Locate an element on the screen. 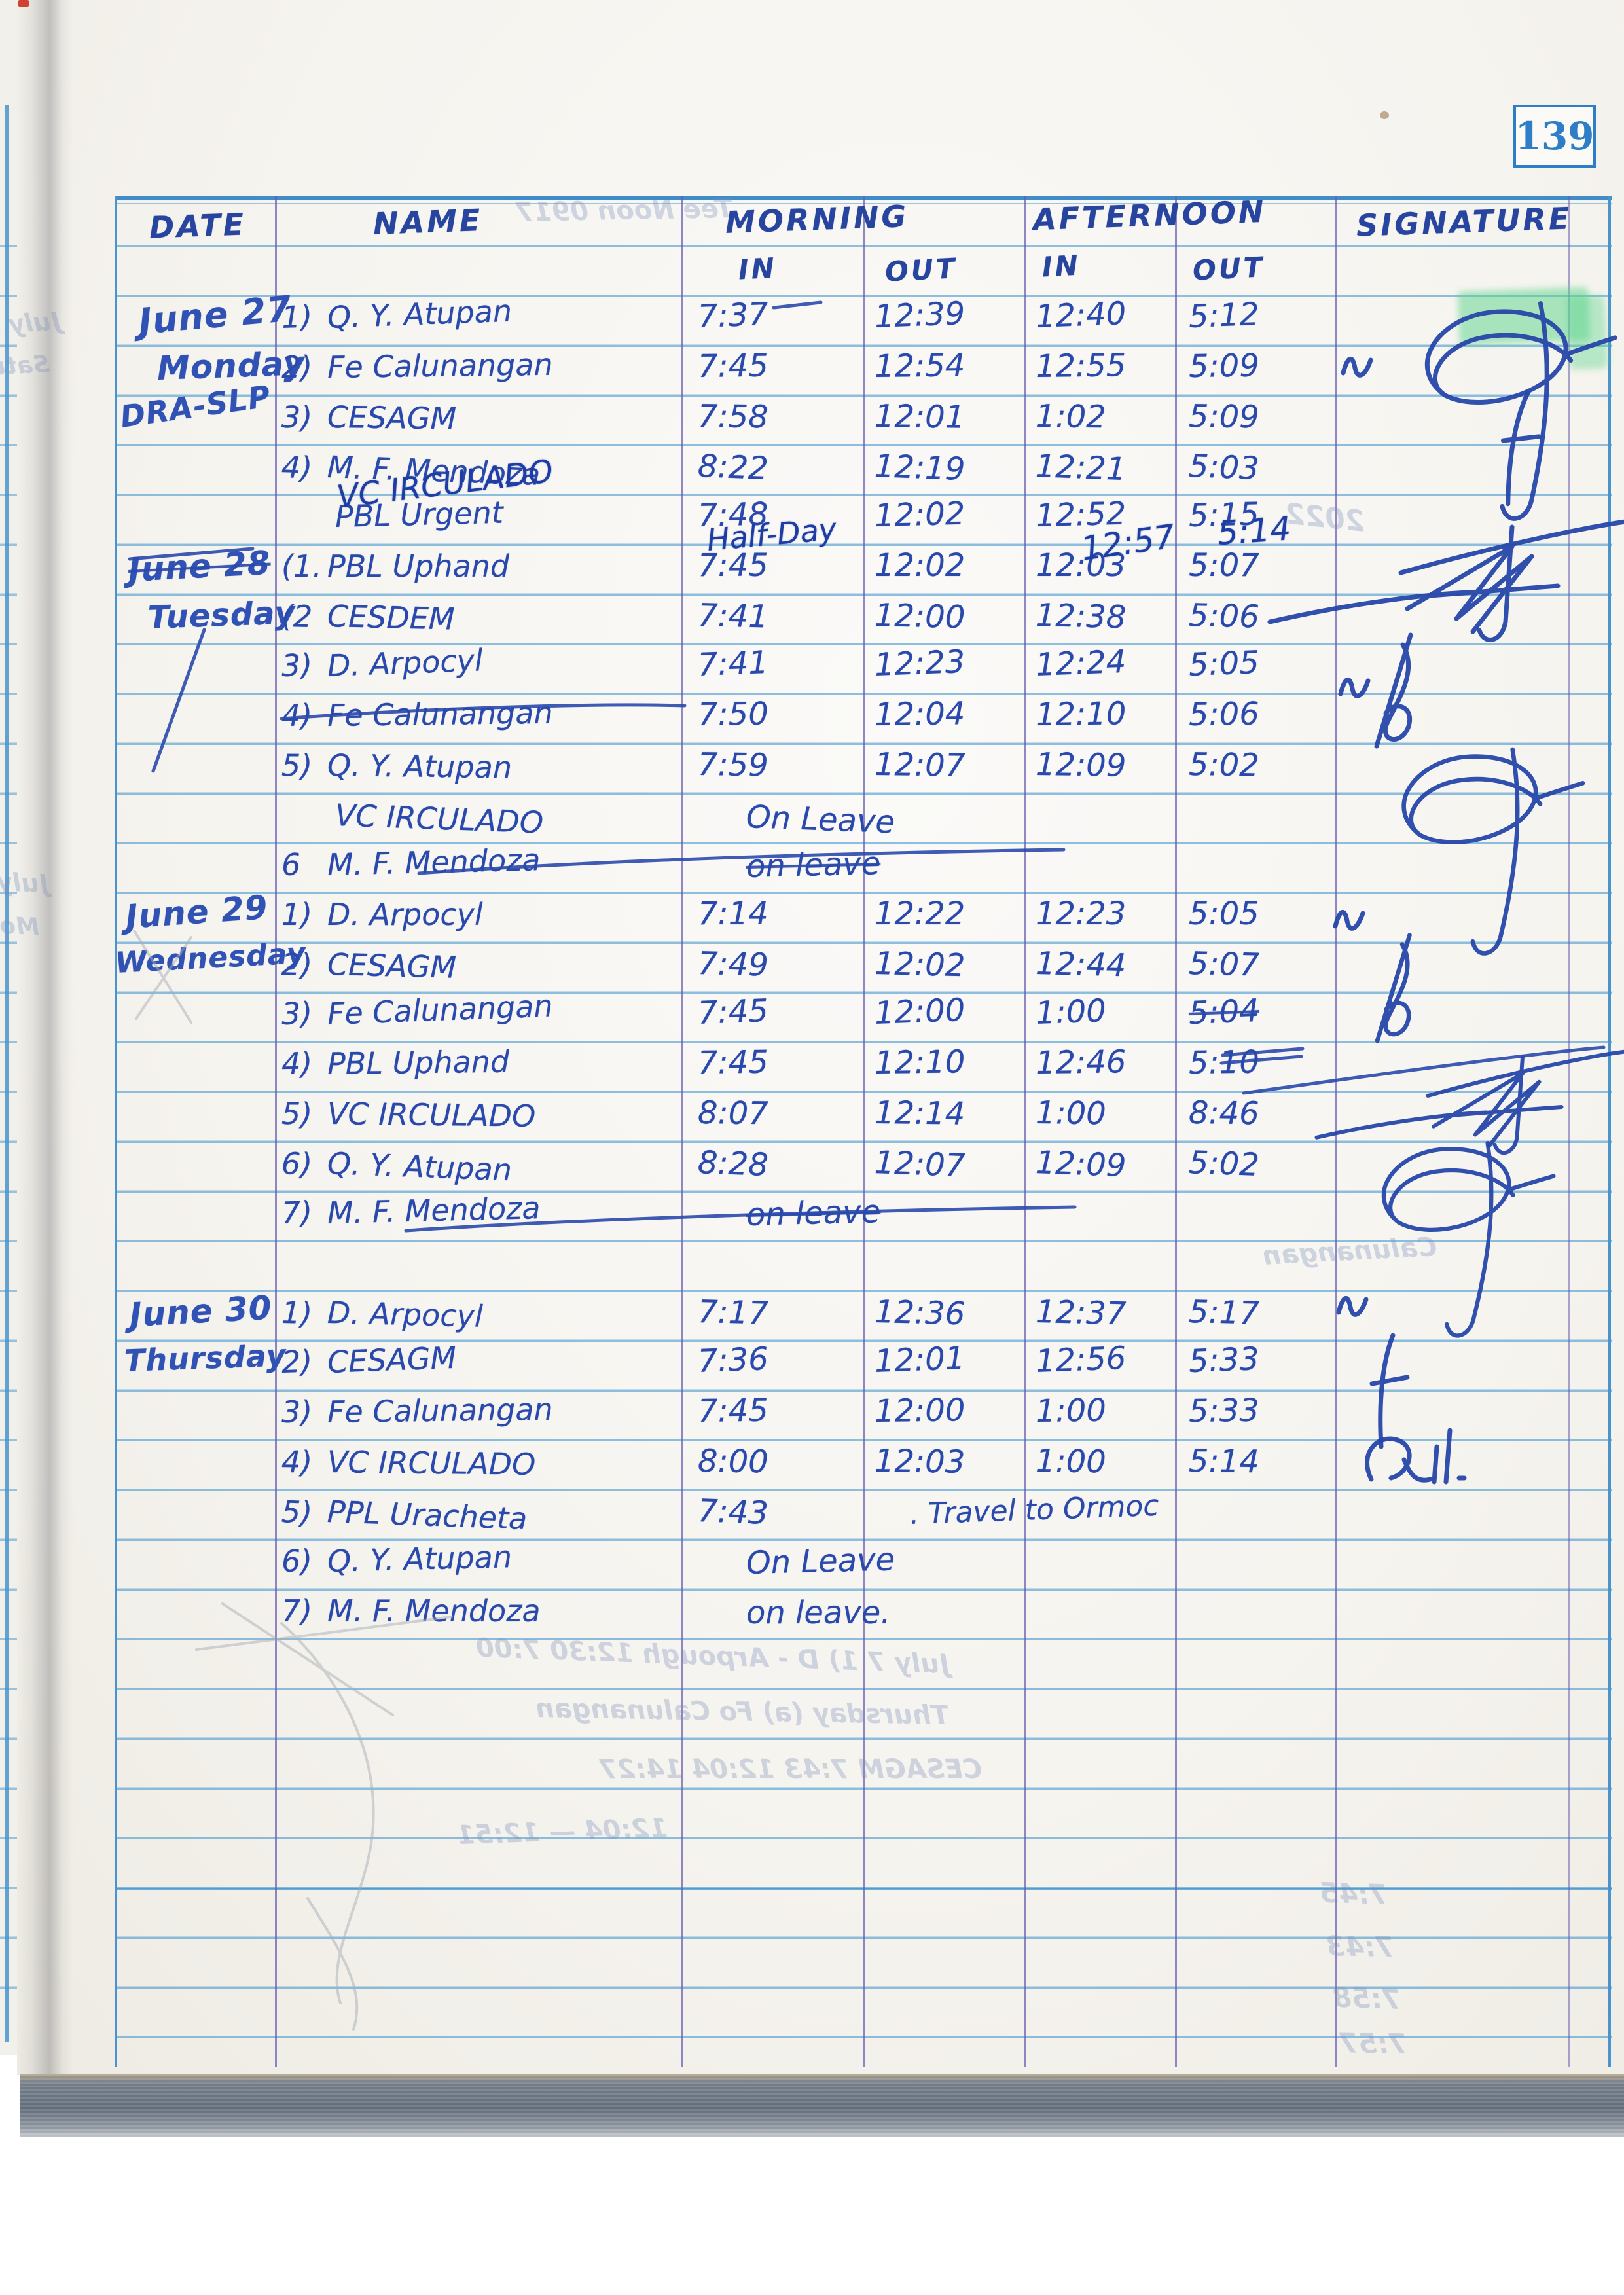 The height and width of the screenshot is (2295, 1624). page-number-box: 139 is located at coordinates (1554, 136).